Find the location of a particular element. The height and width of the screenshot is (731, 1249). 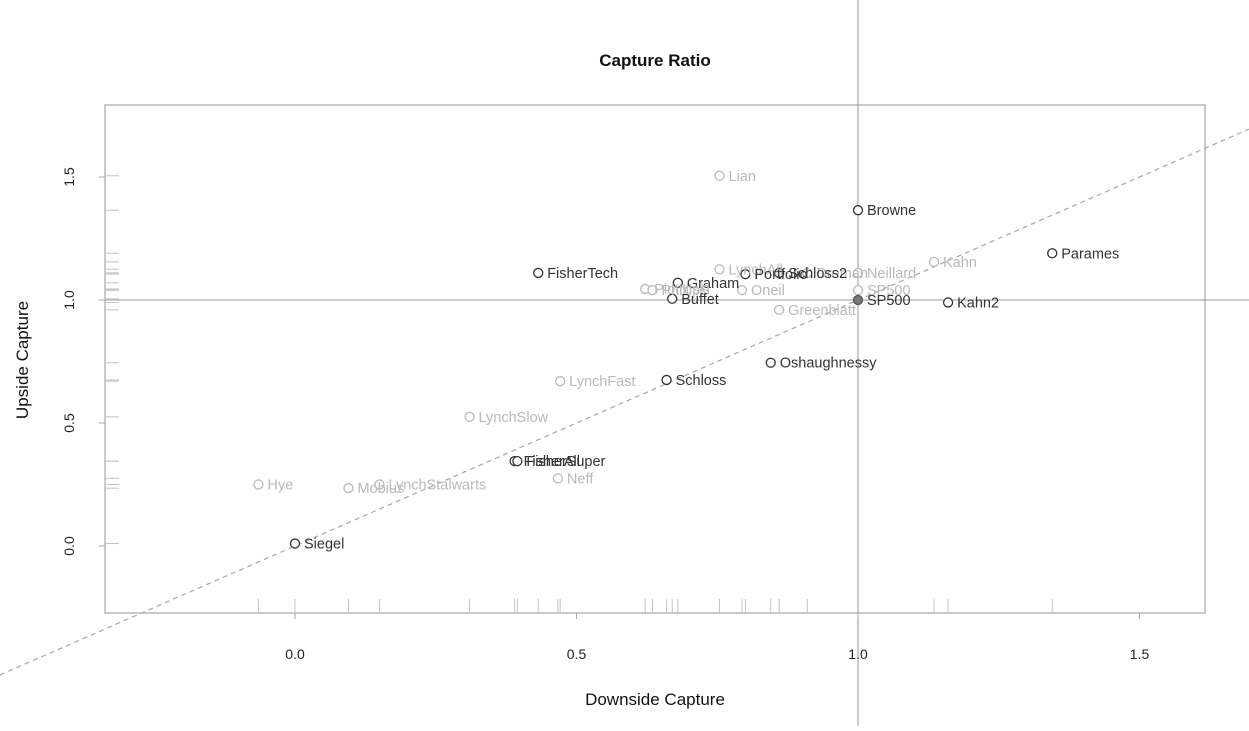

point-label: Oshaughnessy is located at coordinates (828, 364).